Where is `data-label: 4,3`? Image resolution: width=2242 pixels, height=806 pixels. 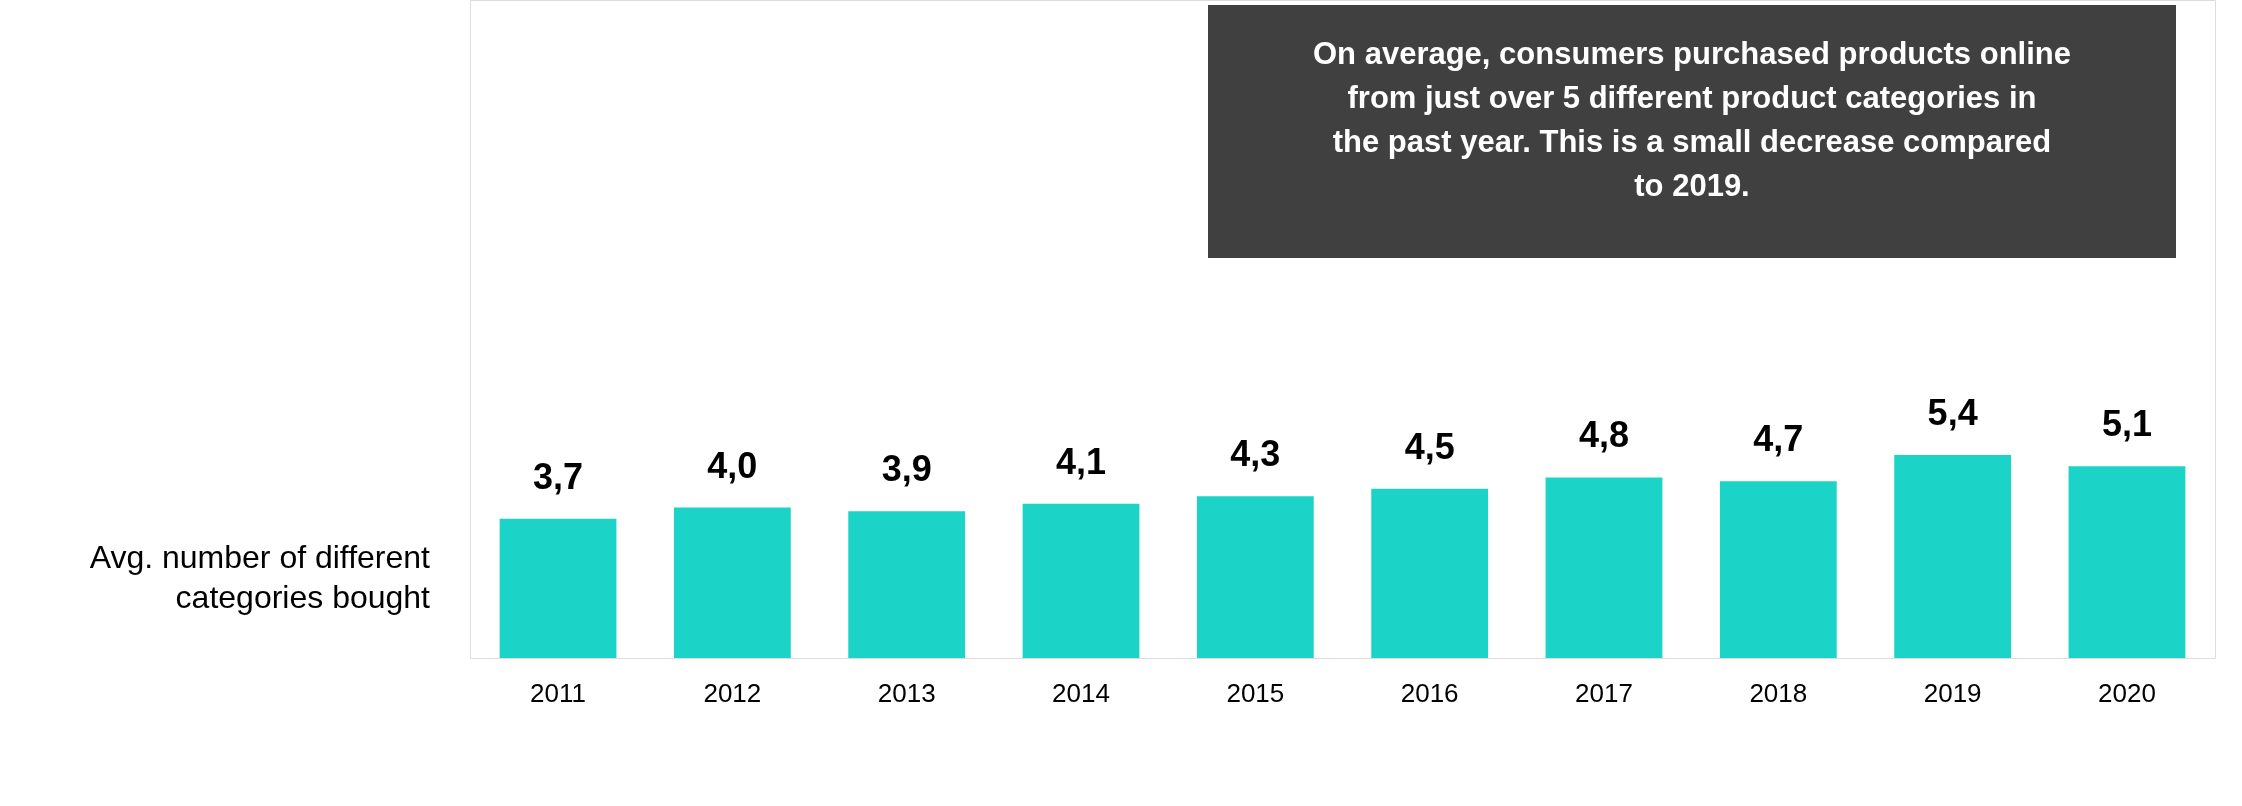
data-label: 4,3 is located at coordinates (1255, 454).